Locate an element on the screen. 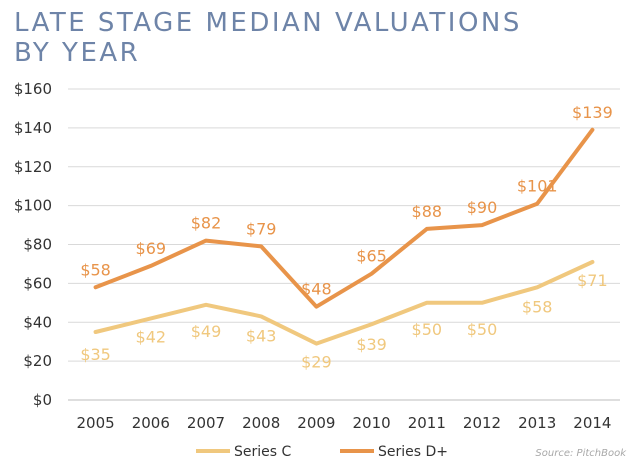 The width and height of the screenshot is (640, 474). series-c-data-label: $43 is located at coordinates (261, 335).